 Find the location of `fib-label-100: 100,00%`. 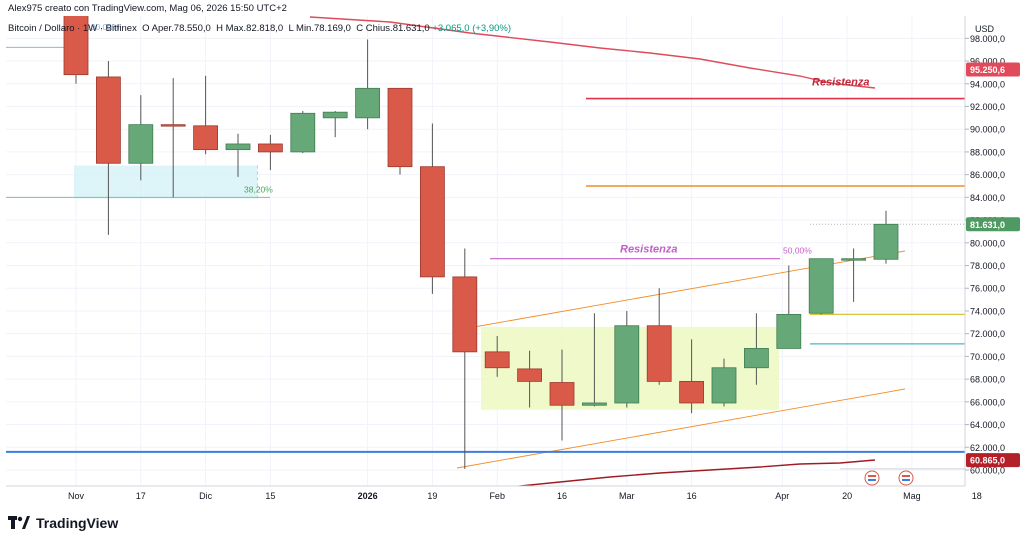

fib-label-100: 100,00% is located at coordinates (103, 27).